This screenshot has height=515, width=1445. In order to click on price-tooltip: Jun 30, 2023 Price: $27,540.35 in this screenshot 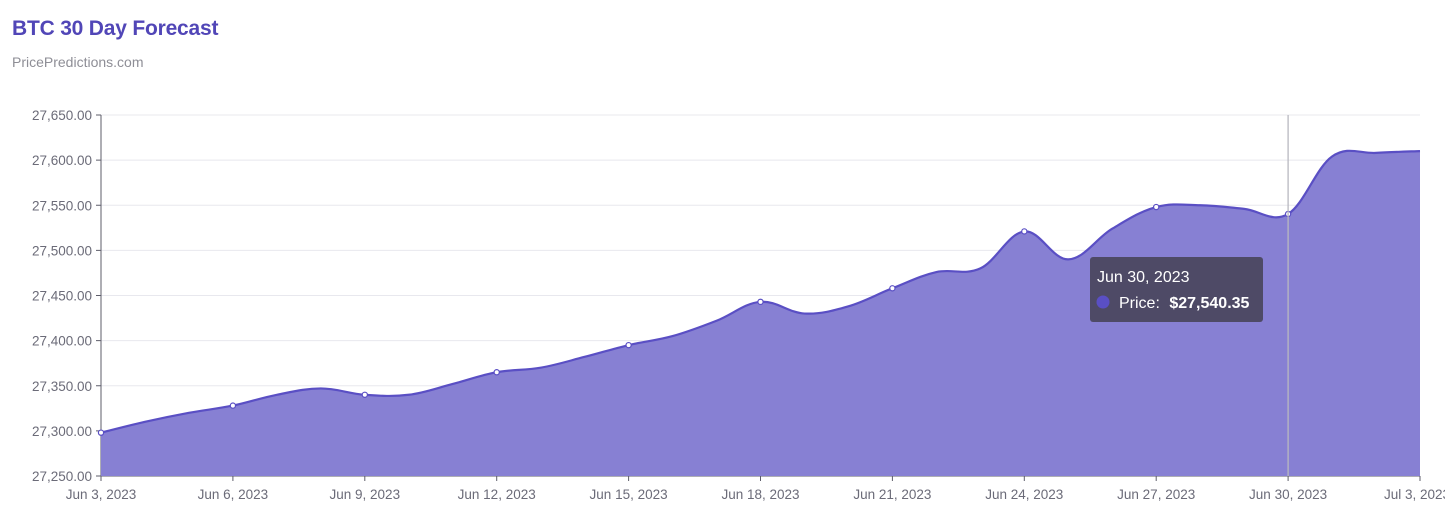, I will do `click(1176, 289)`.